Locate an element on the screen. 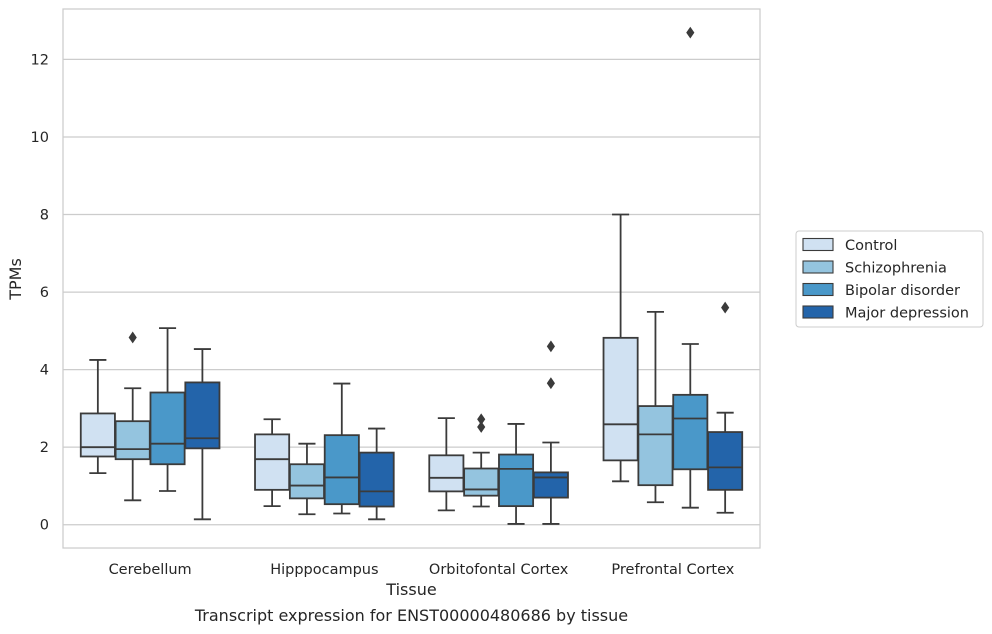 This screenshot has width=992, height=634. x-tick-label: Orbitofontal Cortex is located at coordinates (499, 570).